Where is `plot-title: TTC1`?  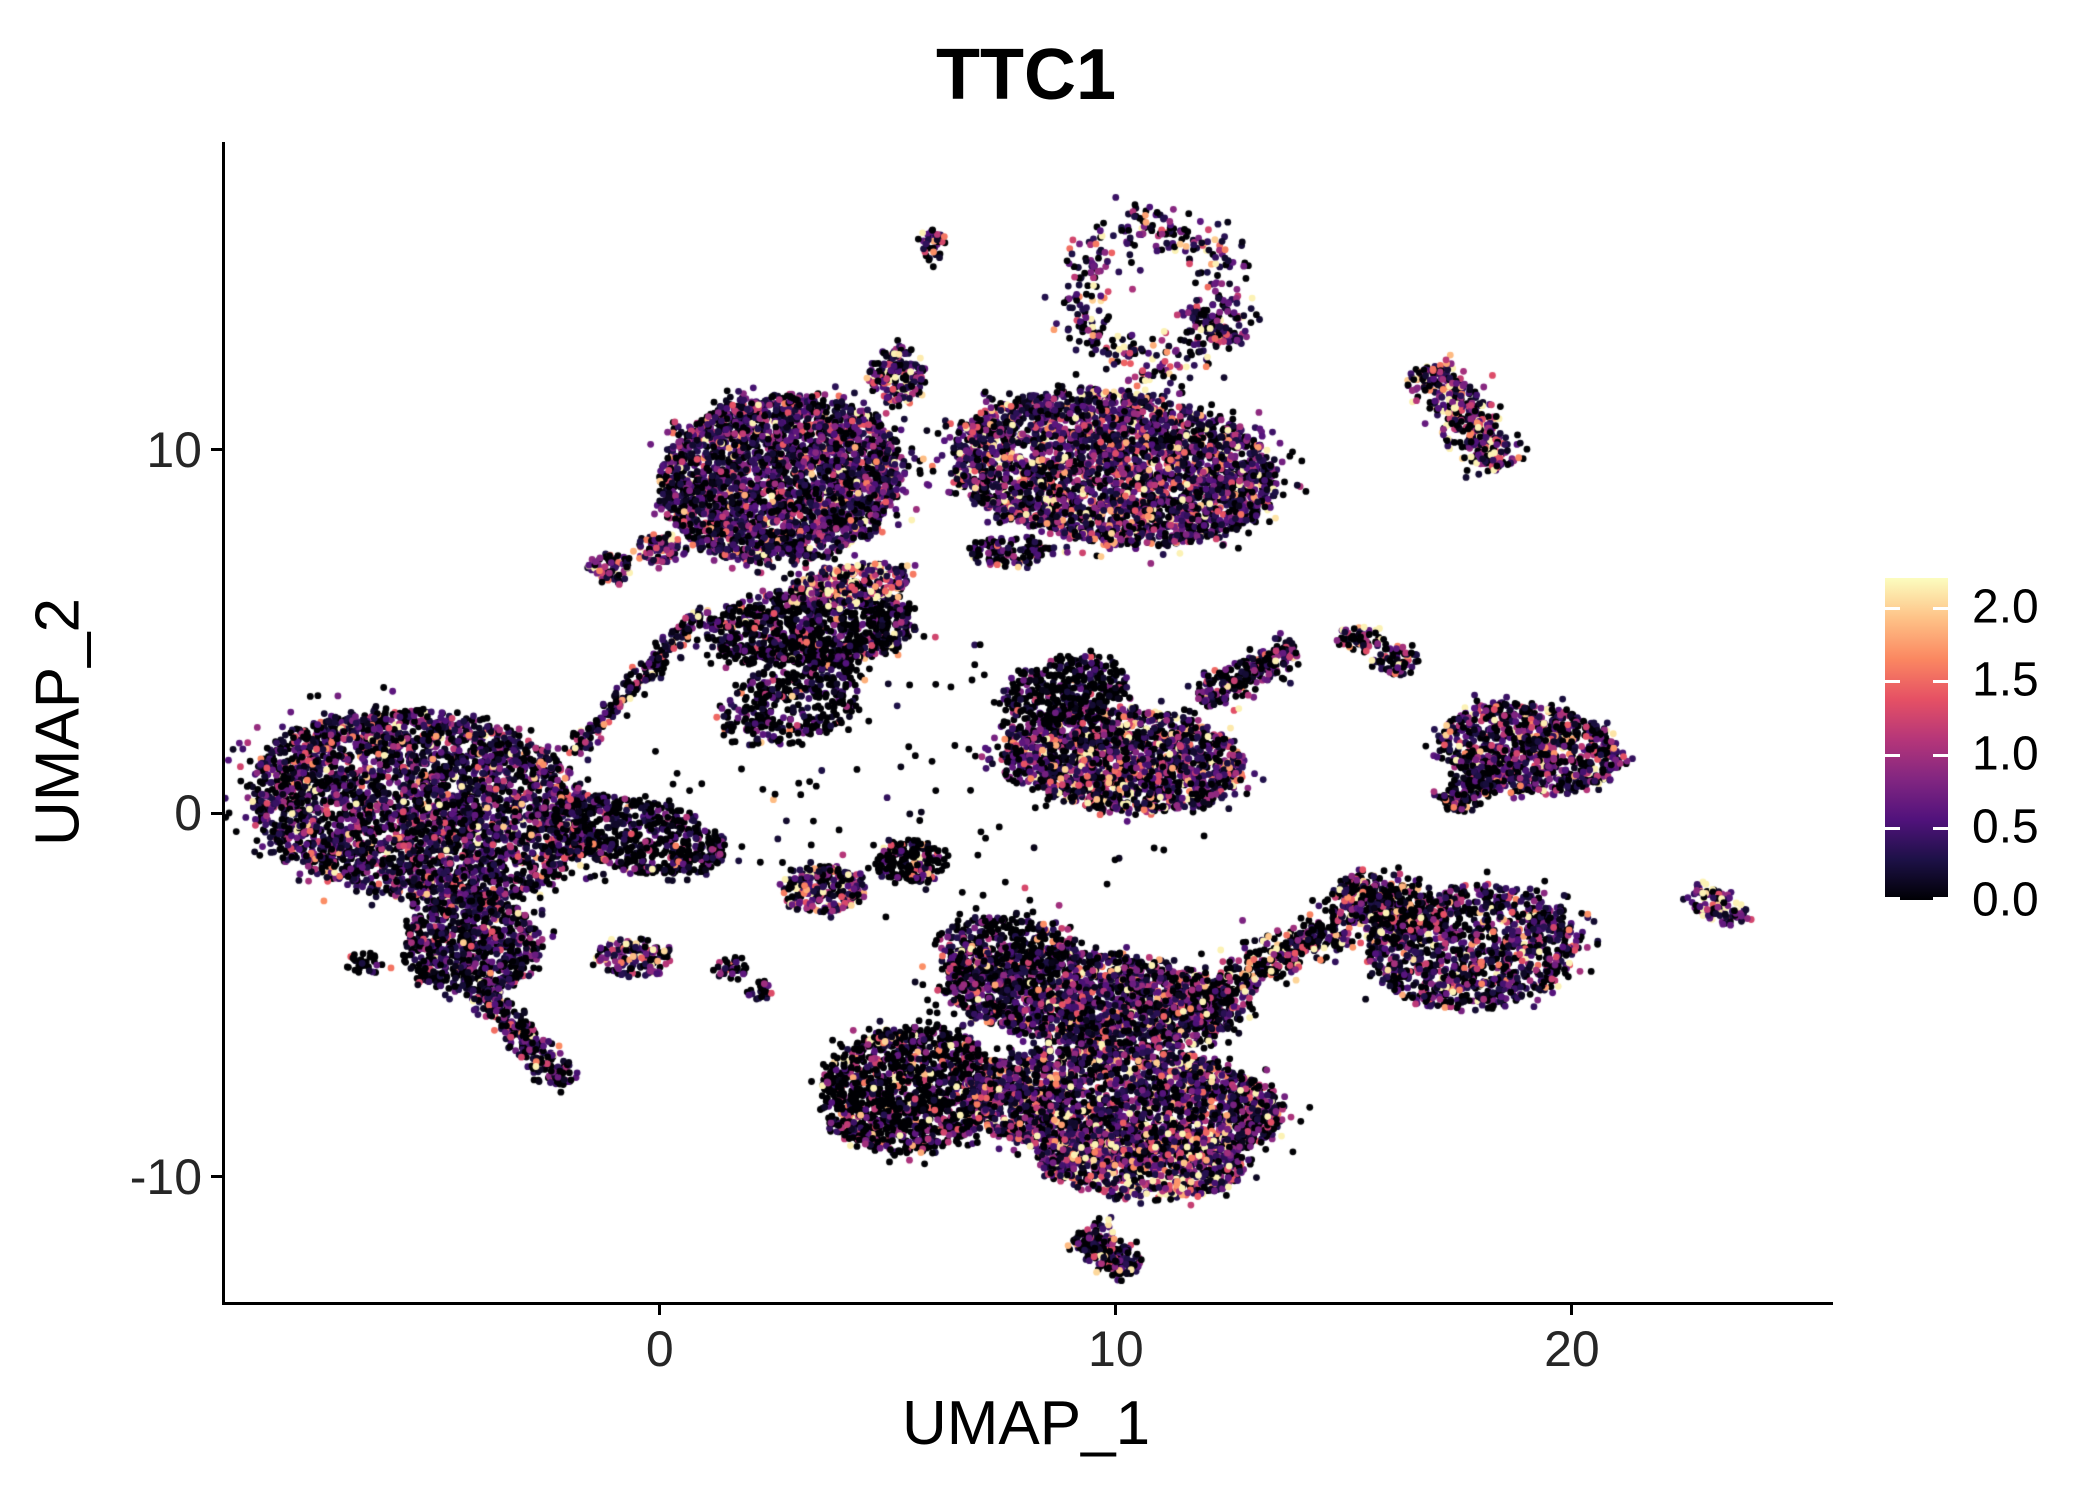 plot-title: TTC1 is located at coordinates (1026, 75).